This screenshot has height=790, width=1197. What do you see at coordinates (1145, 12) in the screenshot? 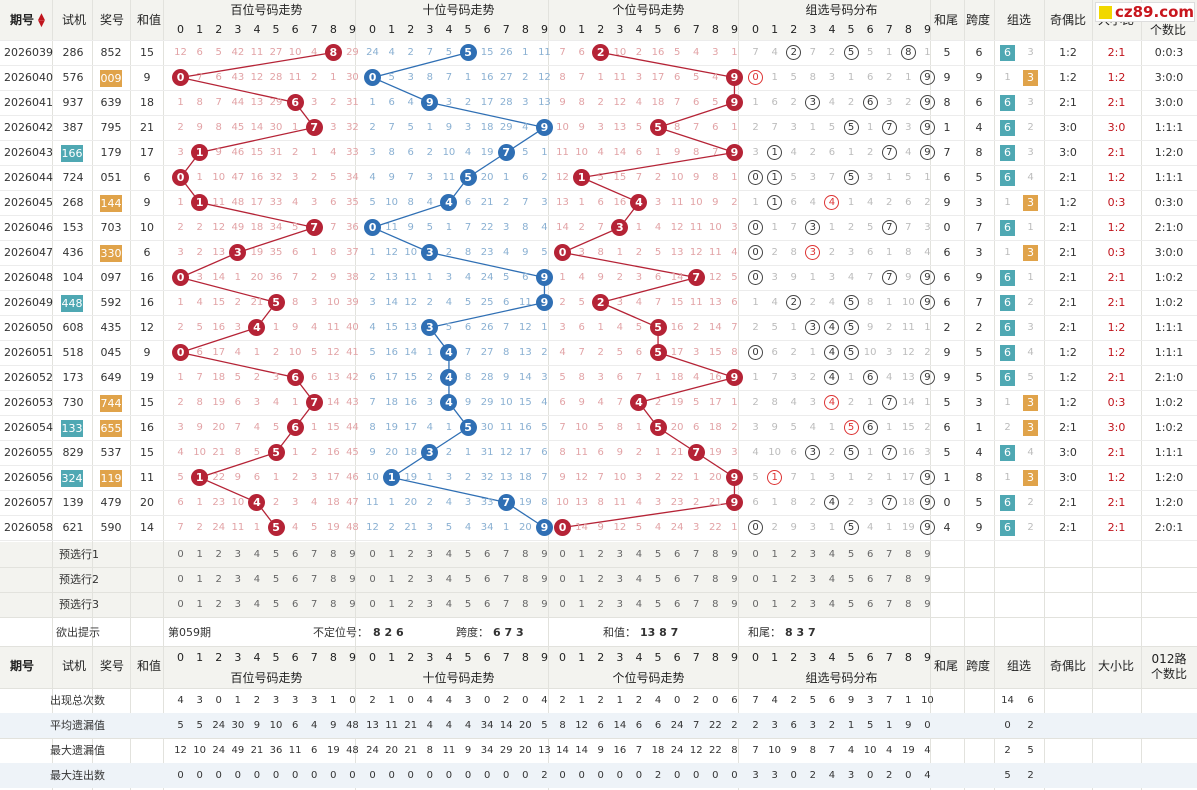
I see `cz89-logo: cz89.com` at bounding box center [1145, 12].